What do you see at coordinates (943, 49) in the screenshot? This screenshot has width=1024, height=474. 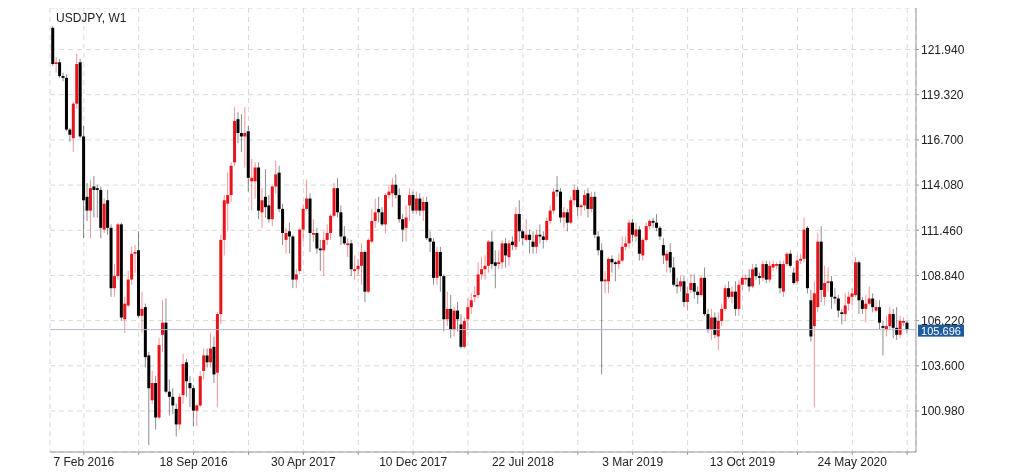 I see `y-tick-label: 121.940` at bounding box center [943, 49].